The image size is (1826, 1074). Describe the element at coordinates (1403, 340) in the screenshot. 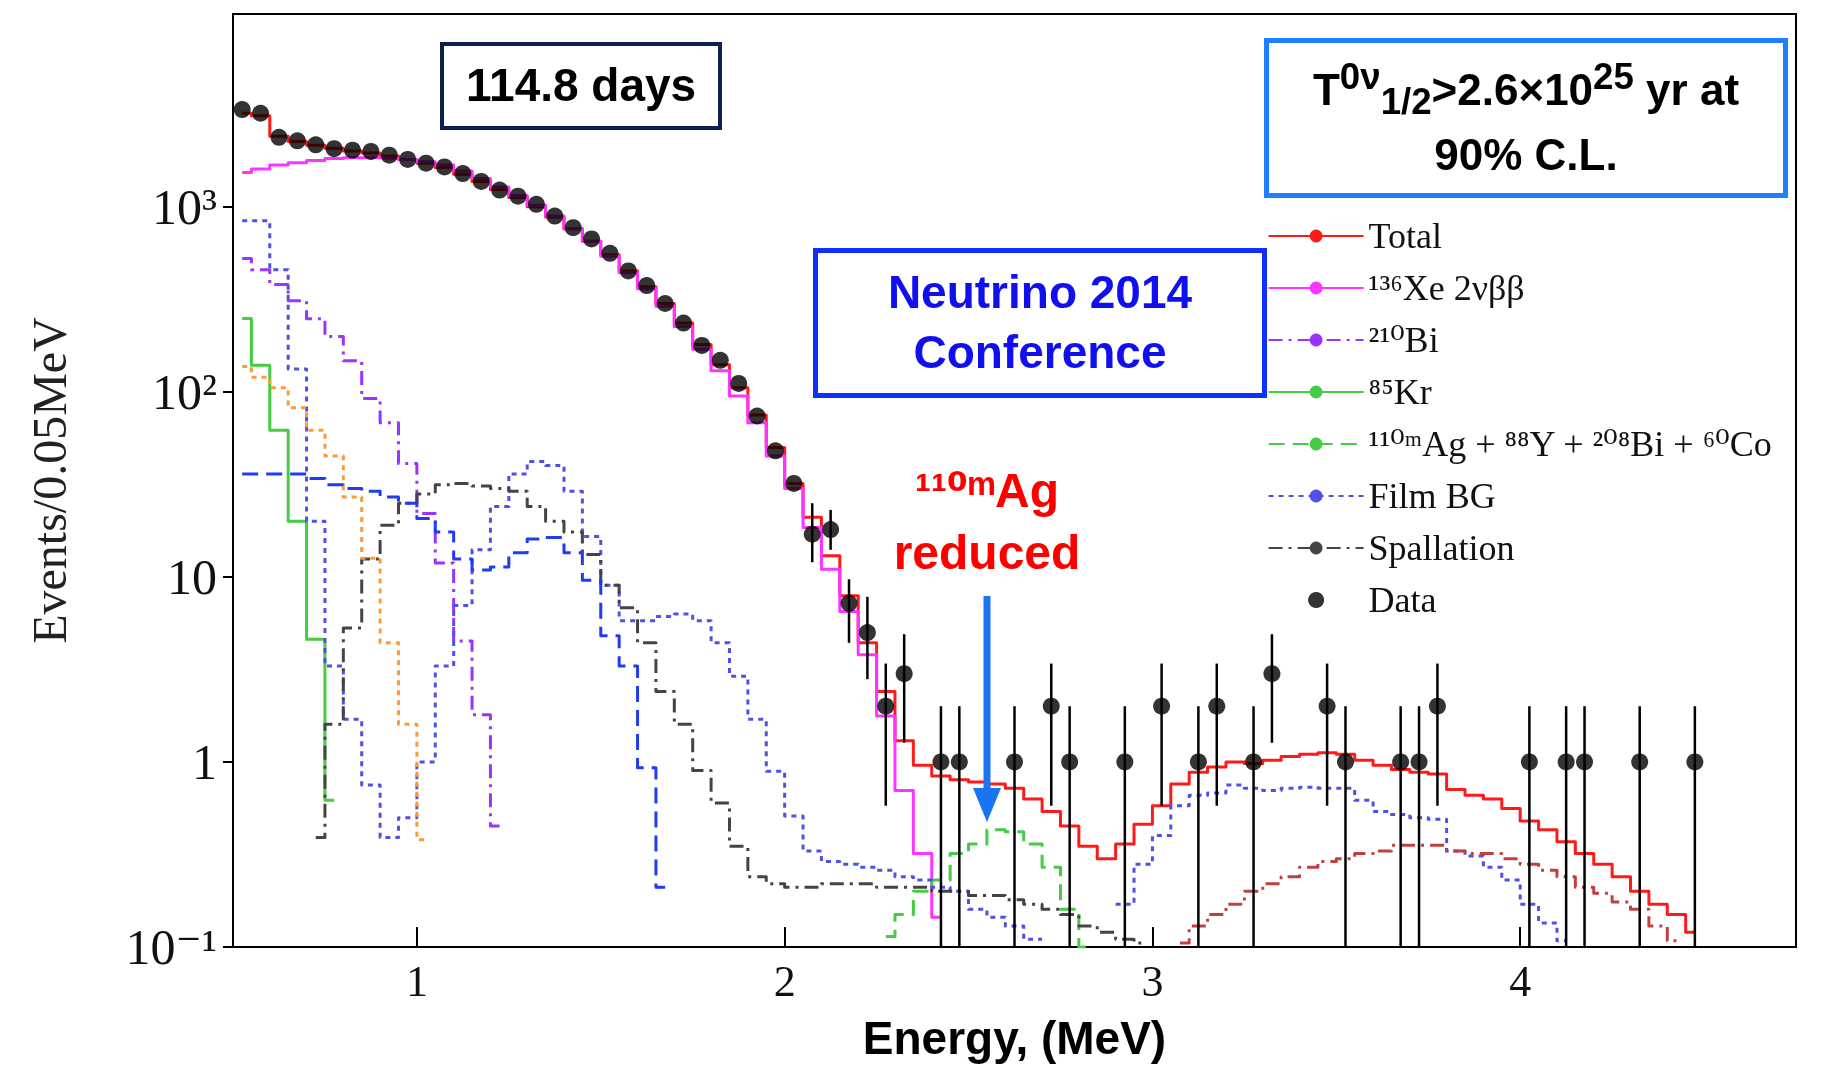

I see `legend-label: ²¹⁰Bi` at that location.